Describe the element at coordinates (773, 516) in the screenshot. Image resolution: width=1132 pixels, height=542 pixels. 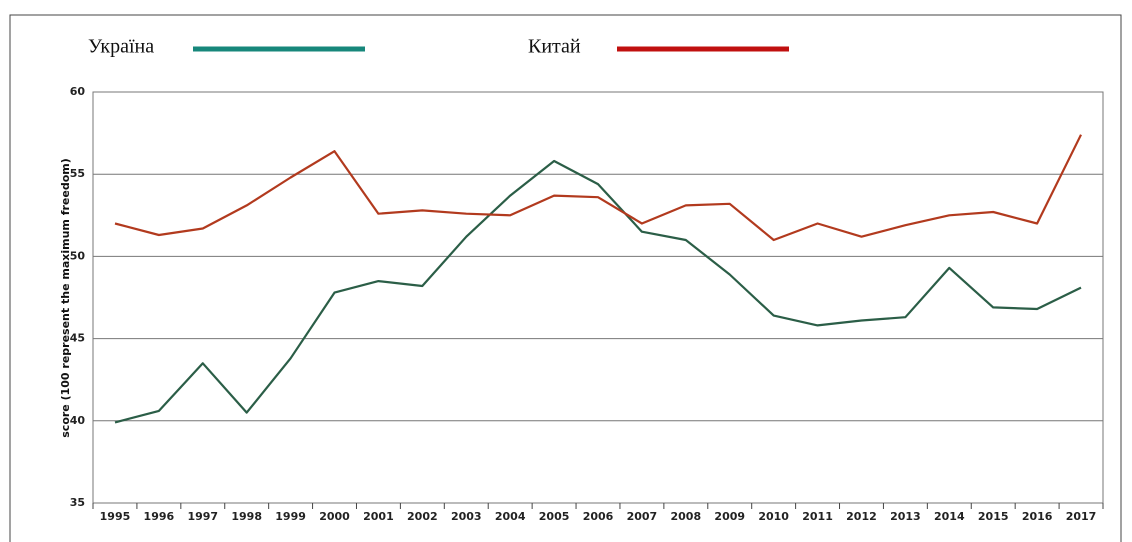
I see `x-tick-label: 2010` at that location.